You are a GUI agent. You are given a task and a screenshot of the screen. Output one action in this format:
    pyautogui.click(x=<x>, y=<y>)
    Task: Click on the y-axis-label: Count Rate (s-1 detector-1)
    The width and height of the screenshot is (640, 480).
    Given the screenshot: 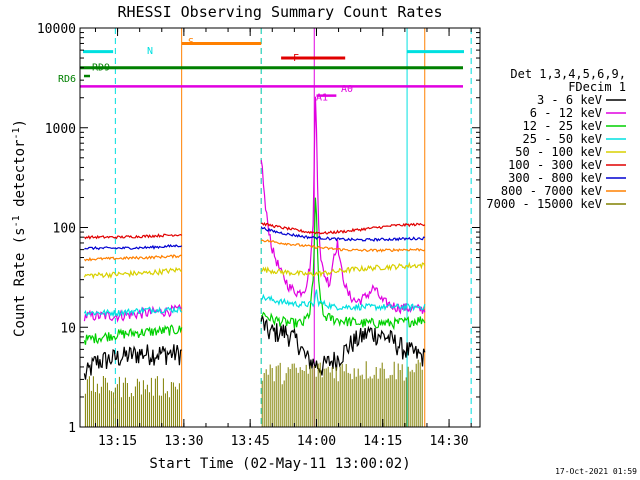 What is the action you would take?
    pyautogui.click(x=19, y=228)
    